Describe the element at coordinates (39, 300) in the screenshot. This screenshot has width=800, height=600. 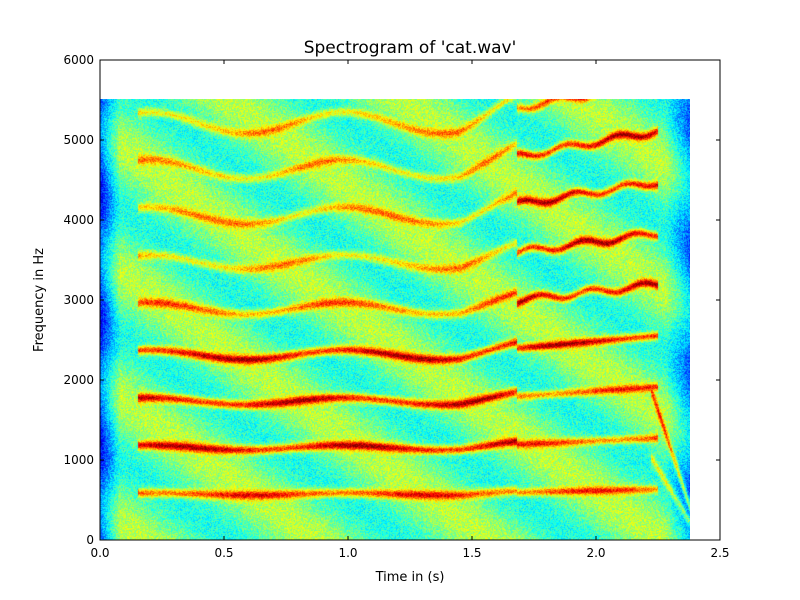
I see `y-axis-label: Frequency in Hz` at that location.